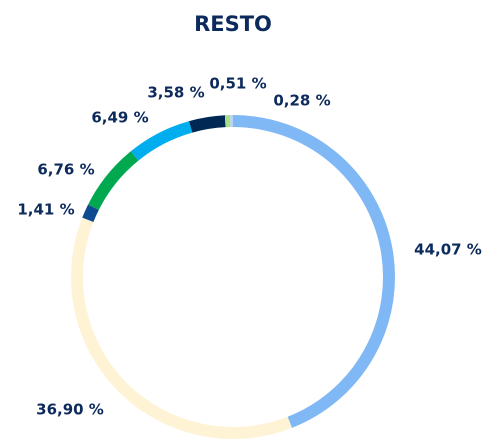  Describe the element at coordinates (448, 250) in the screenshot. I see `data-label: 44,07 %` at that location.